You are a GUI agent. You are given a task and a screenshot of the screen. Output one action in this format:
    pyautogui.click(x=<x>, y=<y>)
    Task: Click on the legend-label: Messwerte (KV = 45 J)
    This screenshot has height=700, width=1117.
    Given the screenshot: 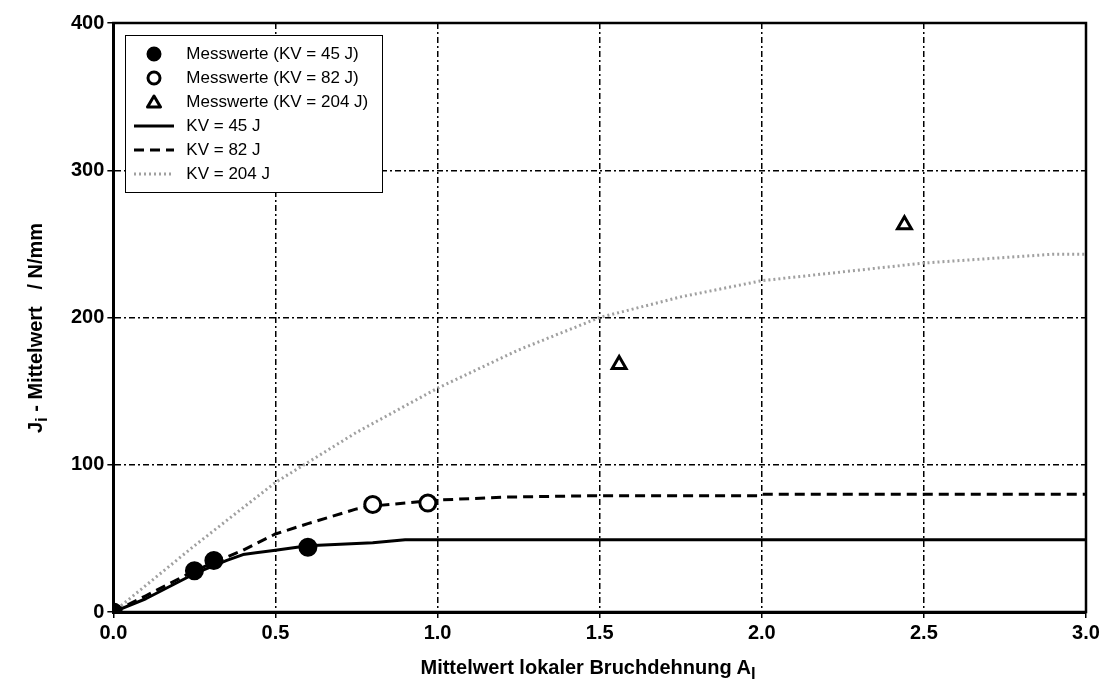 What is the action you would take?
    pyautogui.click(x=272, y=54)
    